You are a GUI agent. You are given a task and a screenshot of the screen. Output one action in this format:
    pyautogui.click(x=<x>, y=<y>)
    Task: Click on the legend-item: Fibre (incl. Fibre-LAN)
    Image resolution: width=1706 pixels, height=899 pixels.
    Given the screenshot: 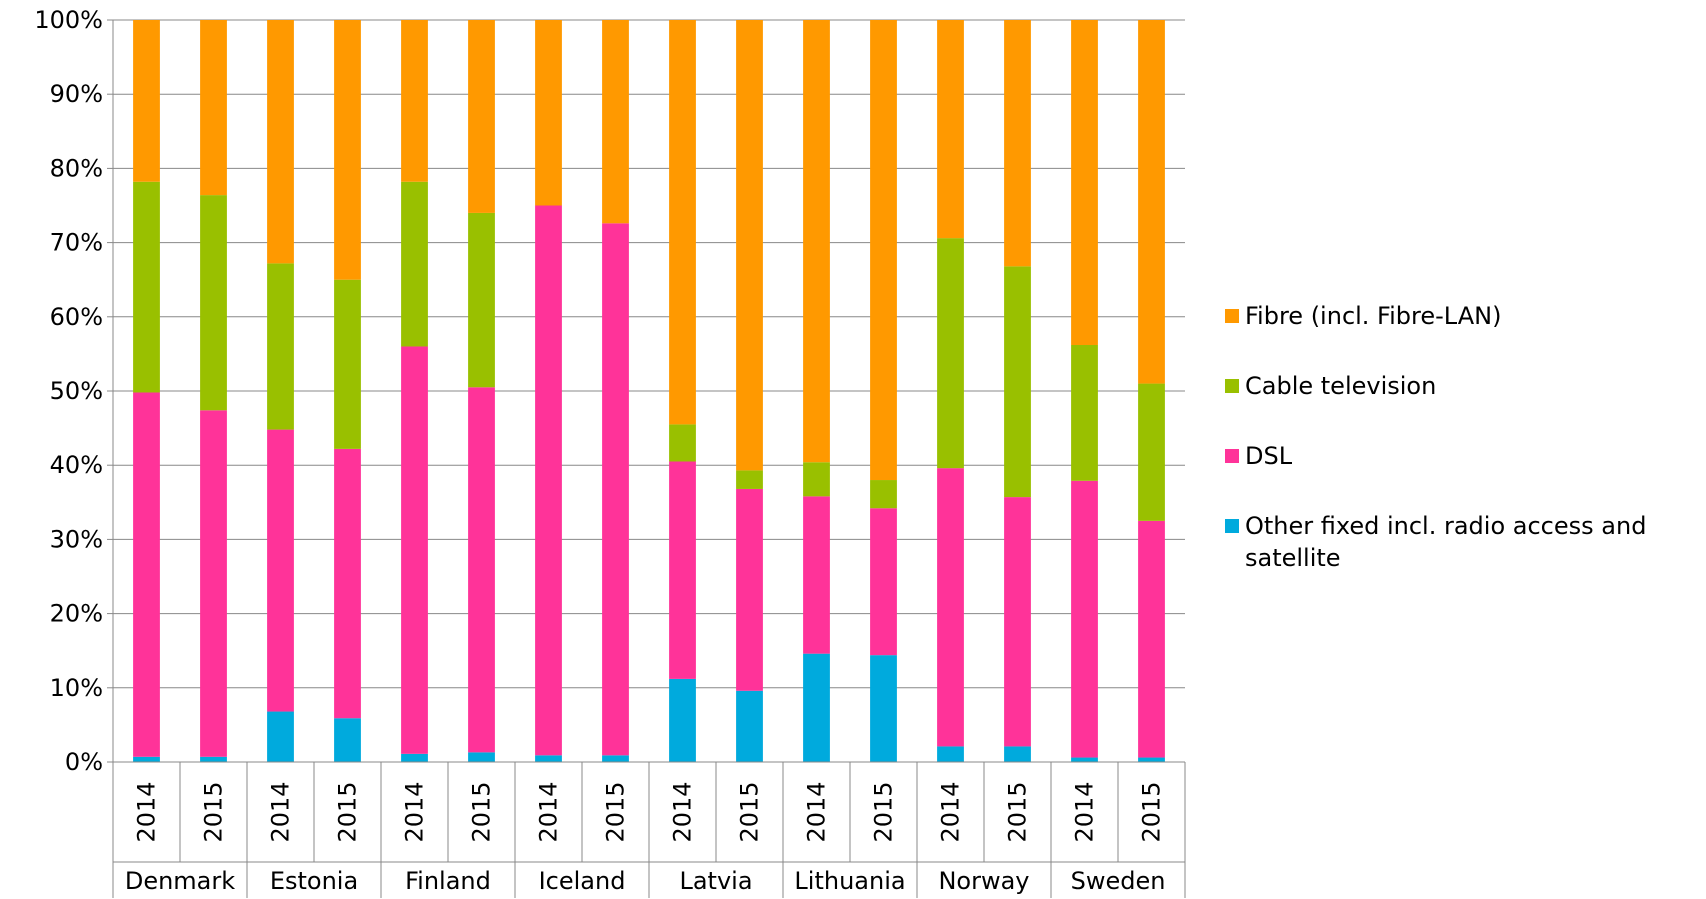 What is the action you would take?
    pyautogui.click(x=1460, y=316)
    